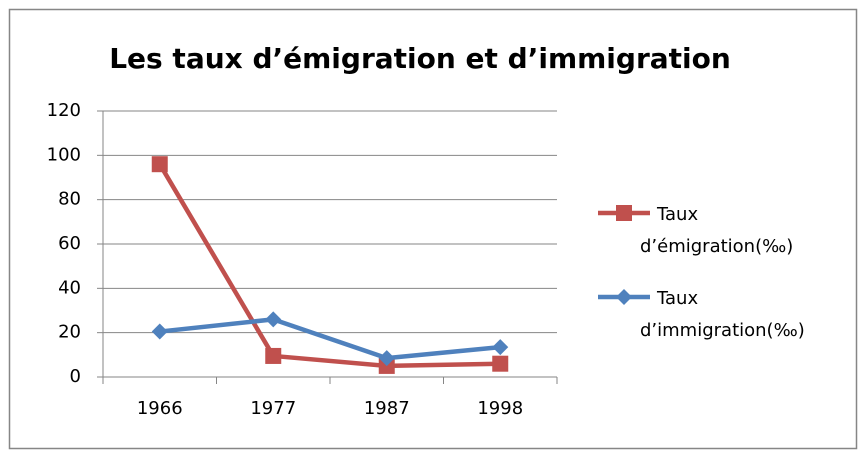  Describe the element at coordinates (716, 230) in the screenshot. I see `legend-label: Taux d’émigration(‰)` at that location.